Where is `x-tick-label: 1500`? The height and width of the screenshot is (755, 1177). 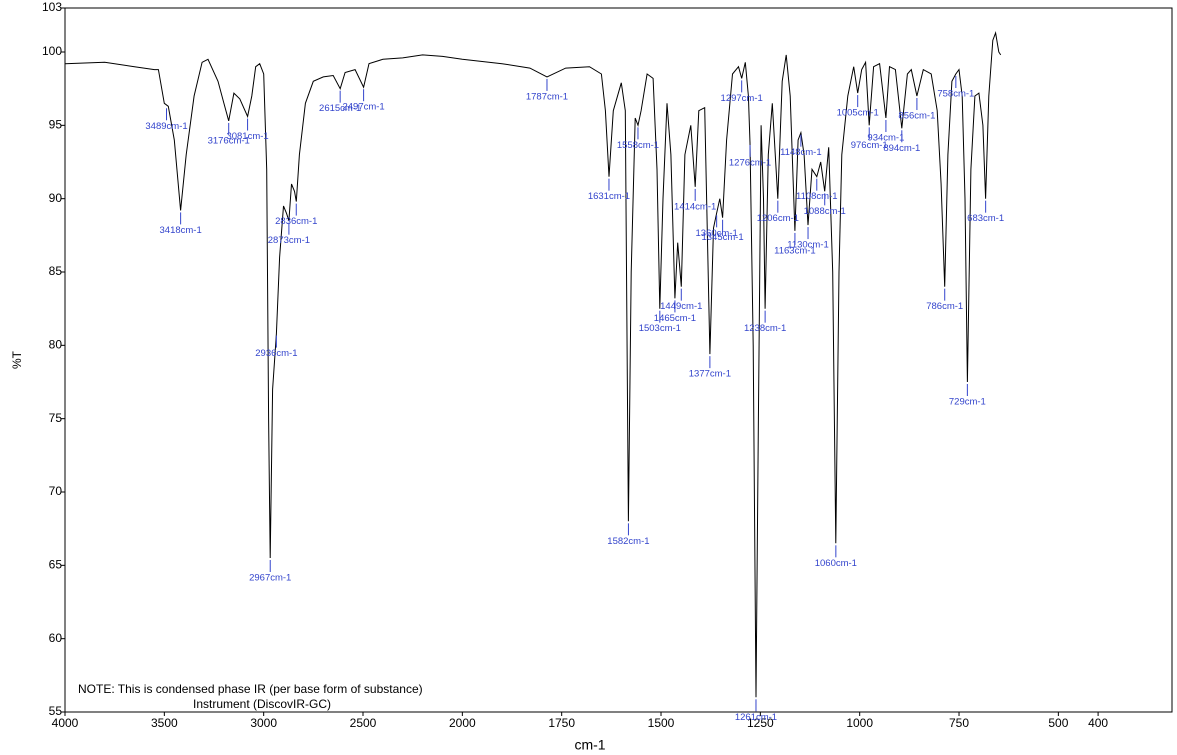 x-tick-label: 1500 is located at coordinates (661, 723).